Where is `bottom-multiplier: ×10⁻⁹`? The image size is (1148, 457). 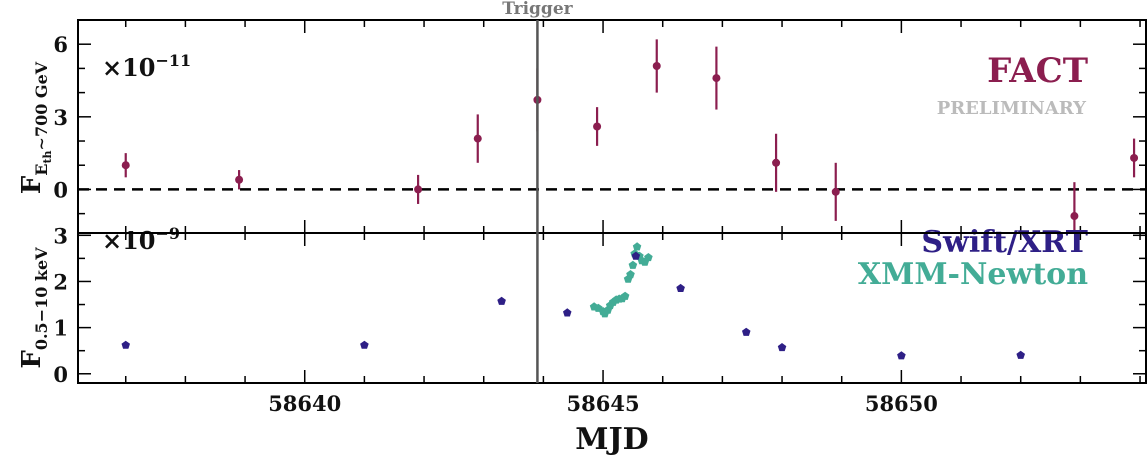 bottom-multiplier: ×10⁻⁹ is located at coordinates (141, 239).